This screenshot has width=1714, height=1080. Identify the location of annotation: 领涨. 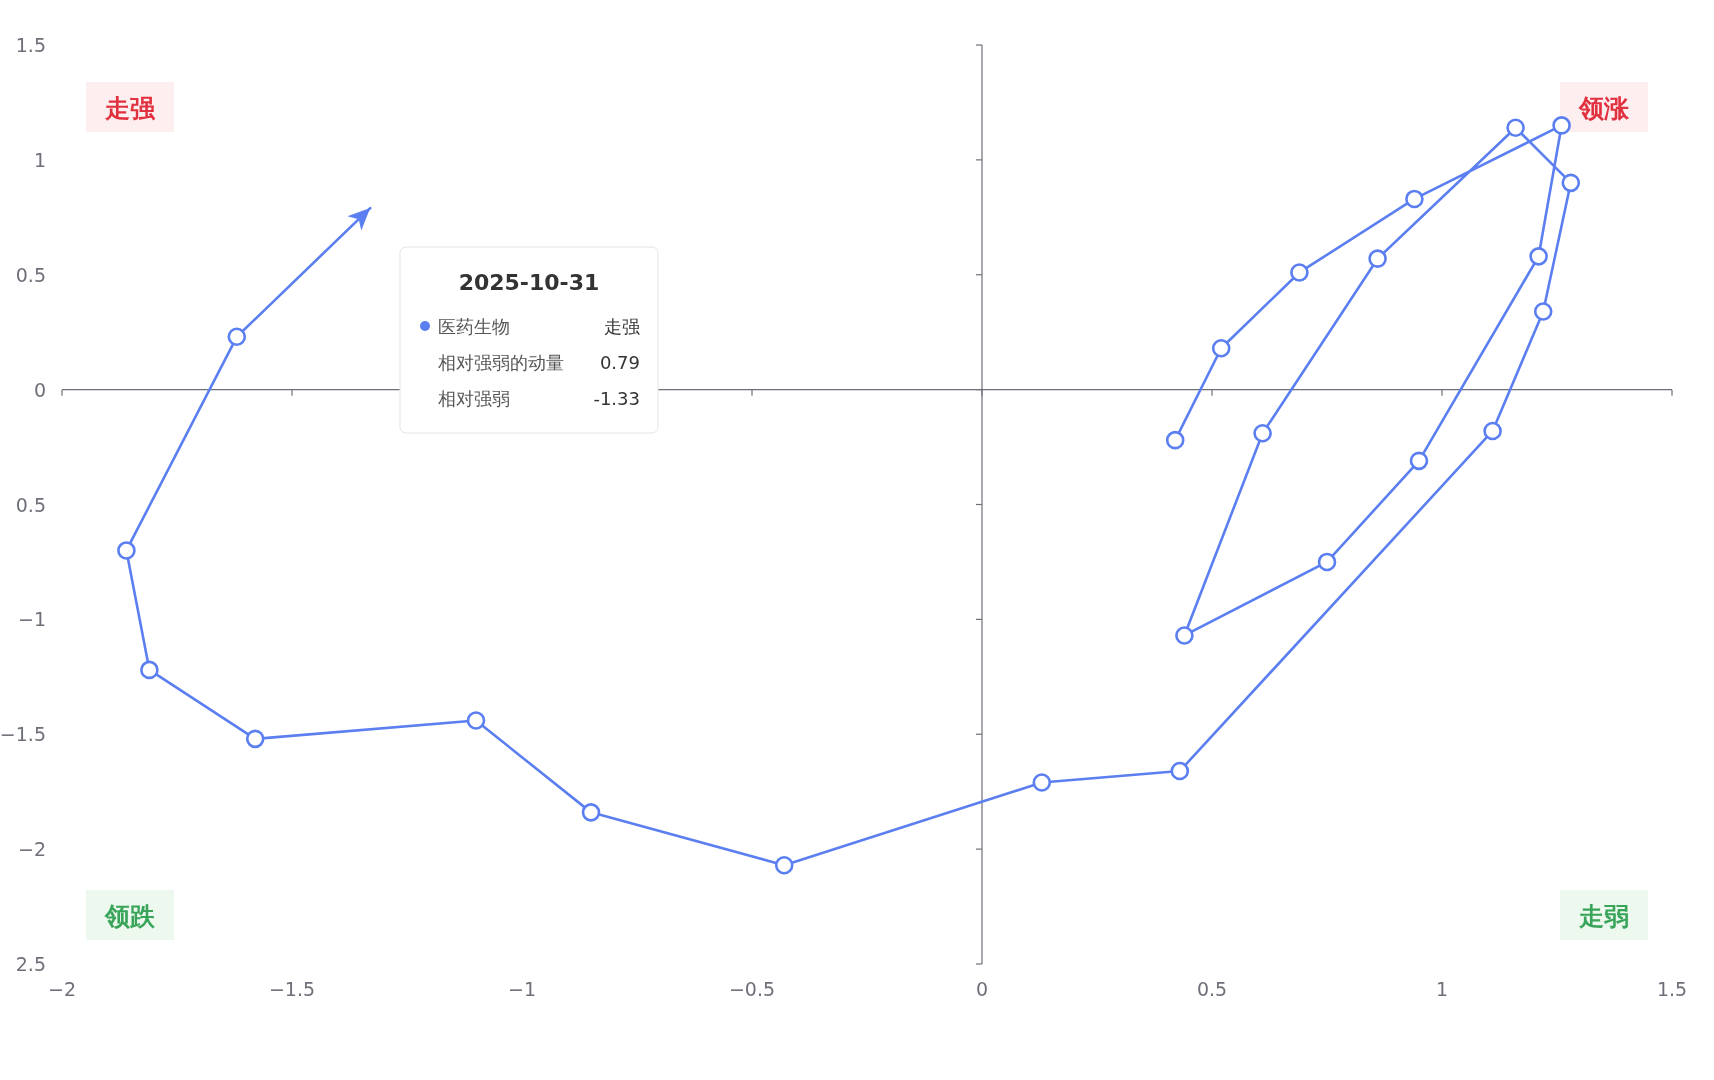
(1604, 108).